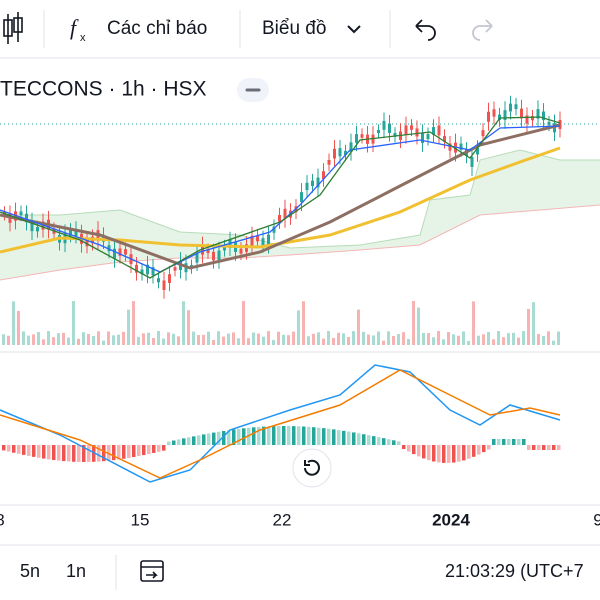  Describe the element at coordinates (30, 571) in the screenshot. I see `range-button: 5n` at that location.